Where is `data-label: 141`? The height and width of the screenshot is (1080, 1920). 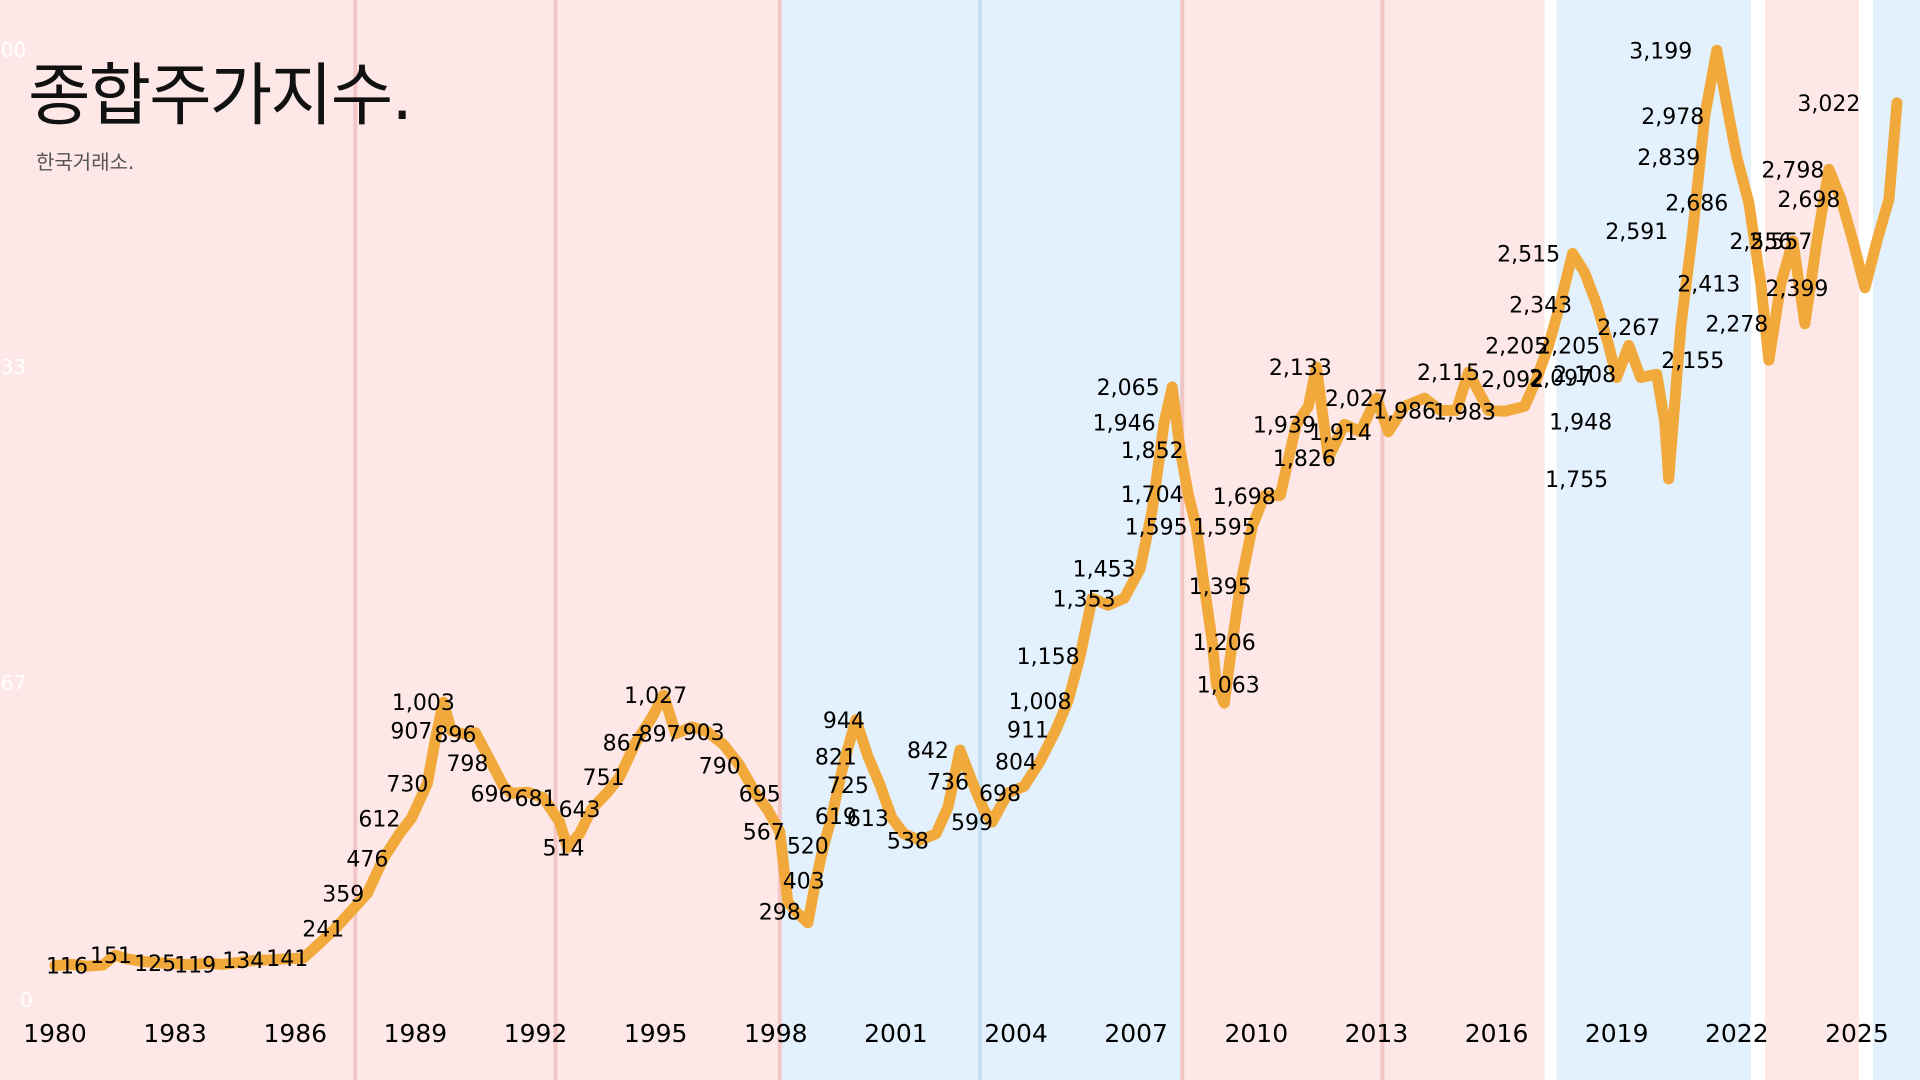 data-label: 141 is located at coordinates (287, 959).